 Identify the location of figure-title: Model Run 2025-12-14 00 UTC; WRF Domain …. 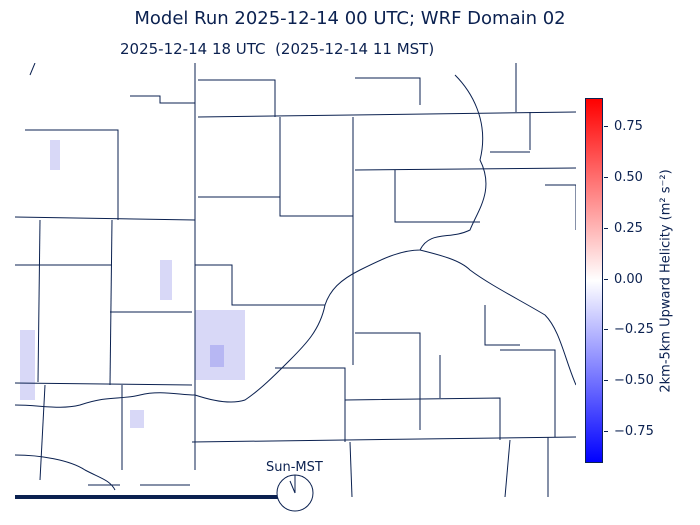
(350, 18).